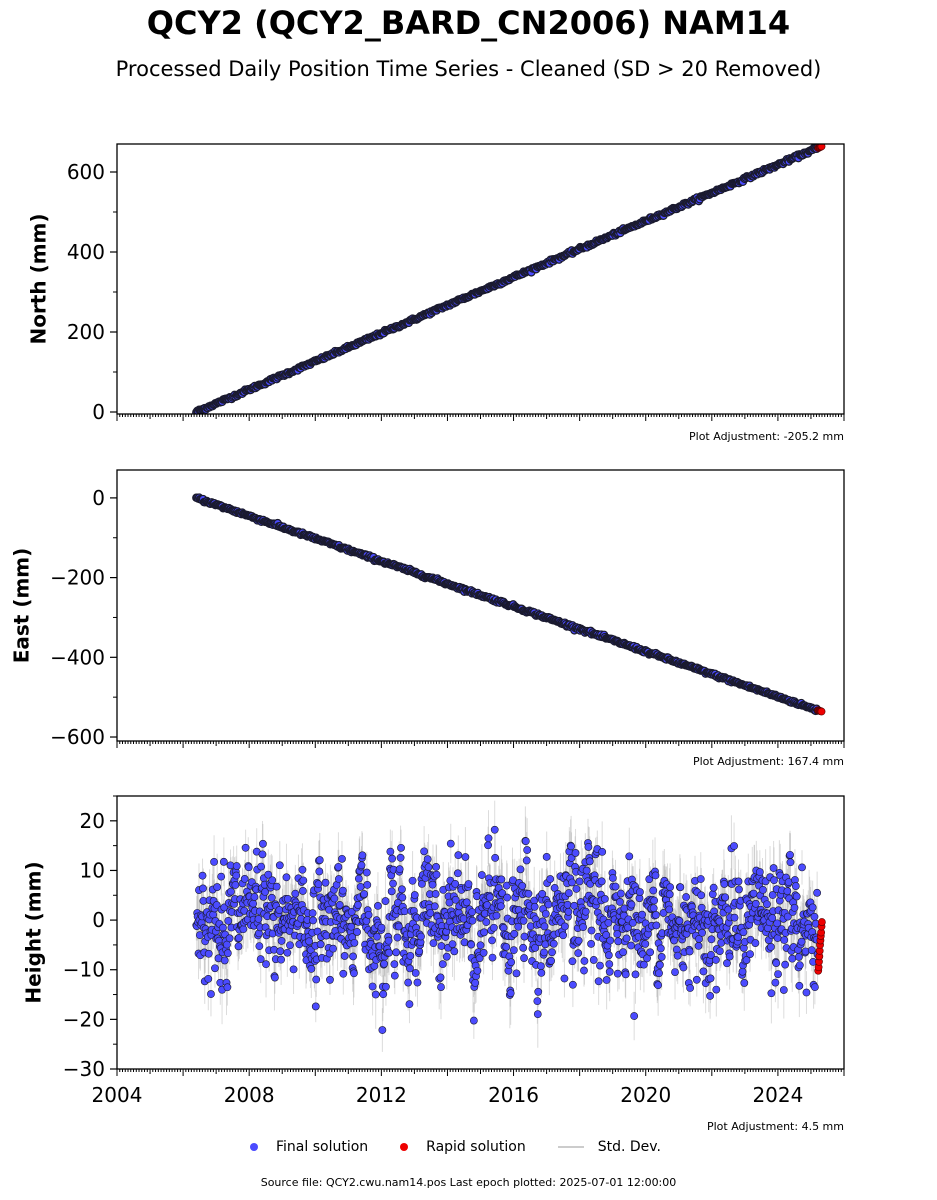 This screenshot has width=937, height=1200. Describe the element at coordinates (509, 604) in the screenshot. I see `plot-area-east` at that location.